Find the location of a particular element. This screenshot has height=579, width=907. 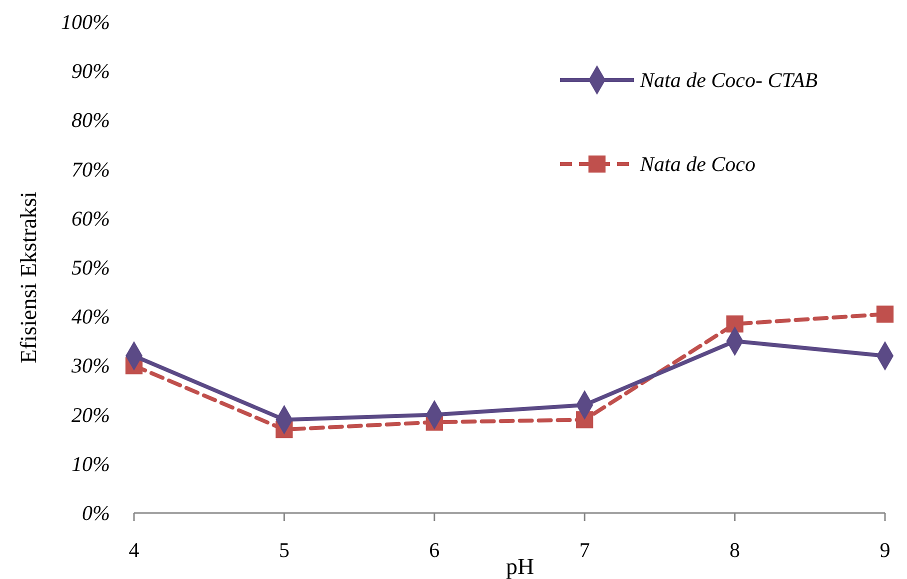

x-tick-label: 4 is located at coordinates (134, 550).